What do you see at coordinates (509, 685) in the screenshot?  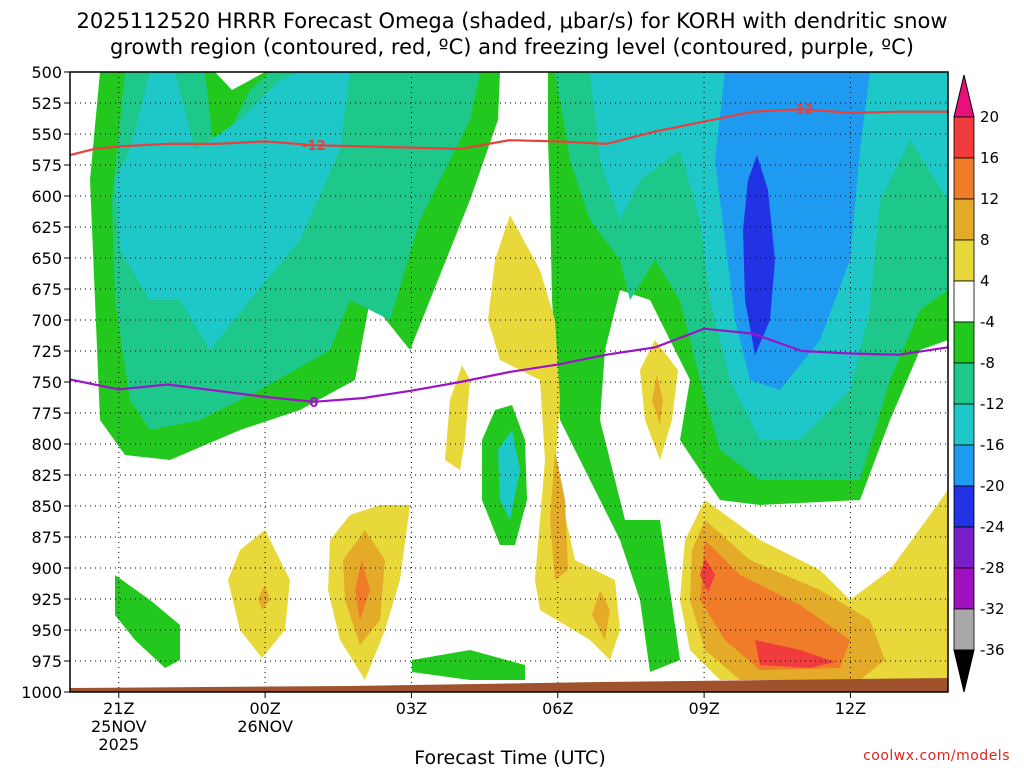 I see `terrain-strip` at bounding box center [509, 685].